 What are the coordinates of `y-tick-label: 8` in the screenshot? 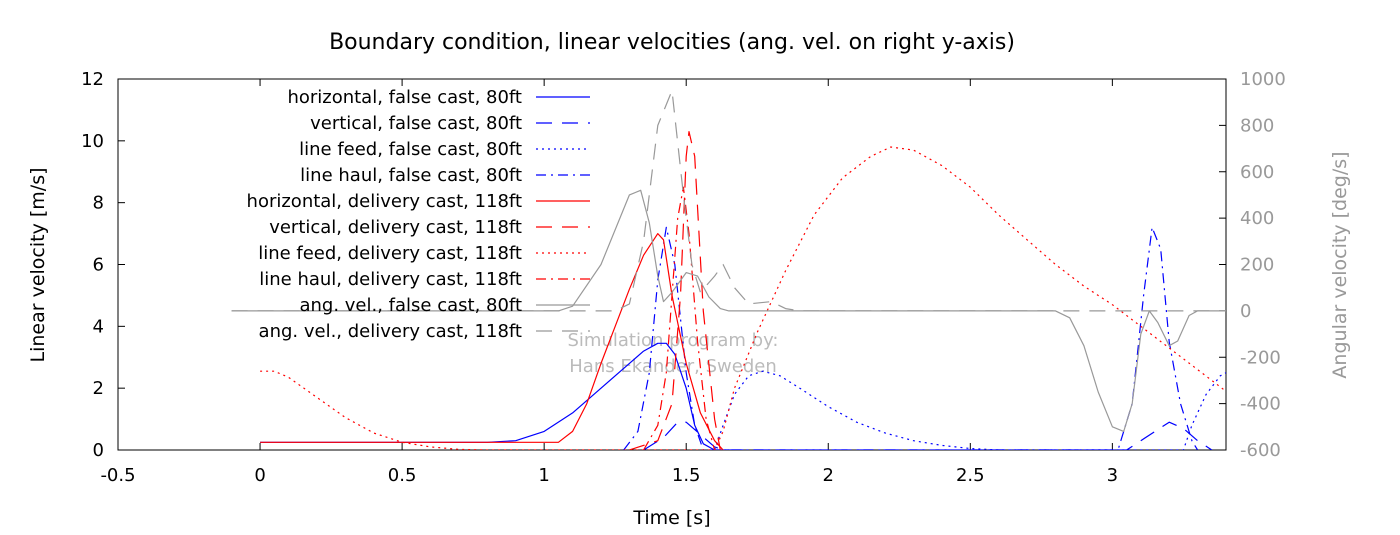 It's located at (98, 203).